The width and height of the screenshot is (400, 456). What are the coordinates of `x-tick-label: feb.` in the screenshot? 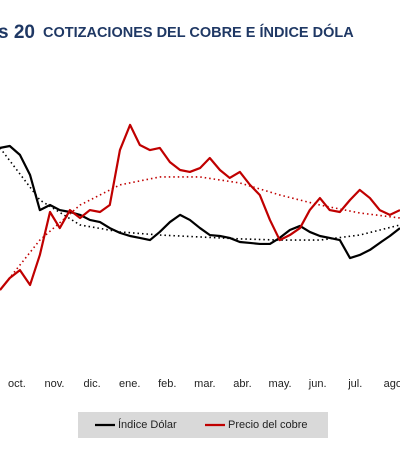 It's located at (167, 384).